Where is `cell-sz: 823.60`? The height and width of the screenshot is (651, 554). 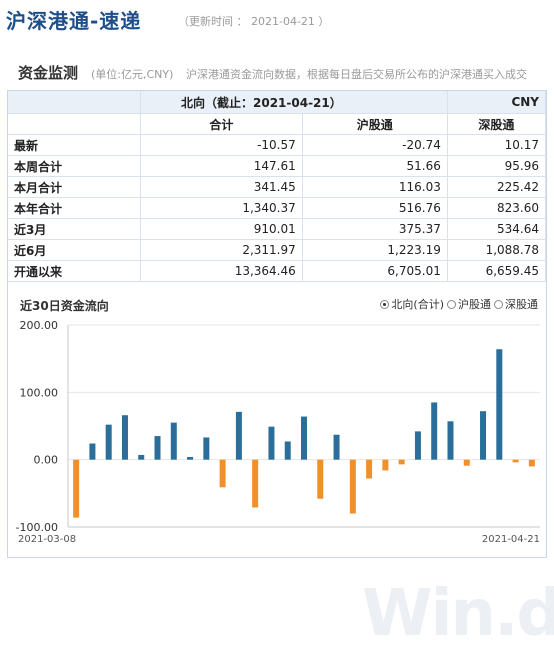 cell-sz: 823.60 is located at coordinates (497, 208).